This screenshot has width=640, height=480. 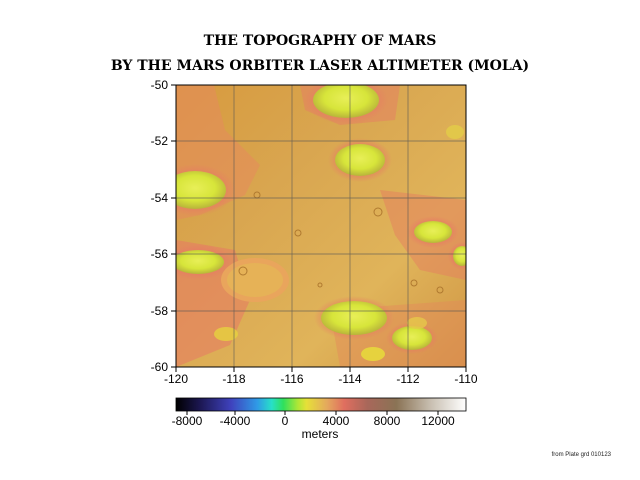 I want to click on y-tick-label: -52, so click(x=159, y=141).